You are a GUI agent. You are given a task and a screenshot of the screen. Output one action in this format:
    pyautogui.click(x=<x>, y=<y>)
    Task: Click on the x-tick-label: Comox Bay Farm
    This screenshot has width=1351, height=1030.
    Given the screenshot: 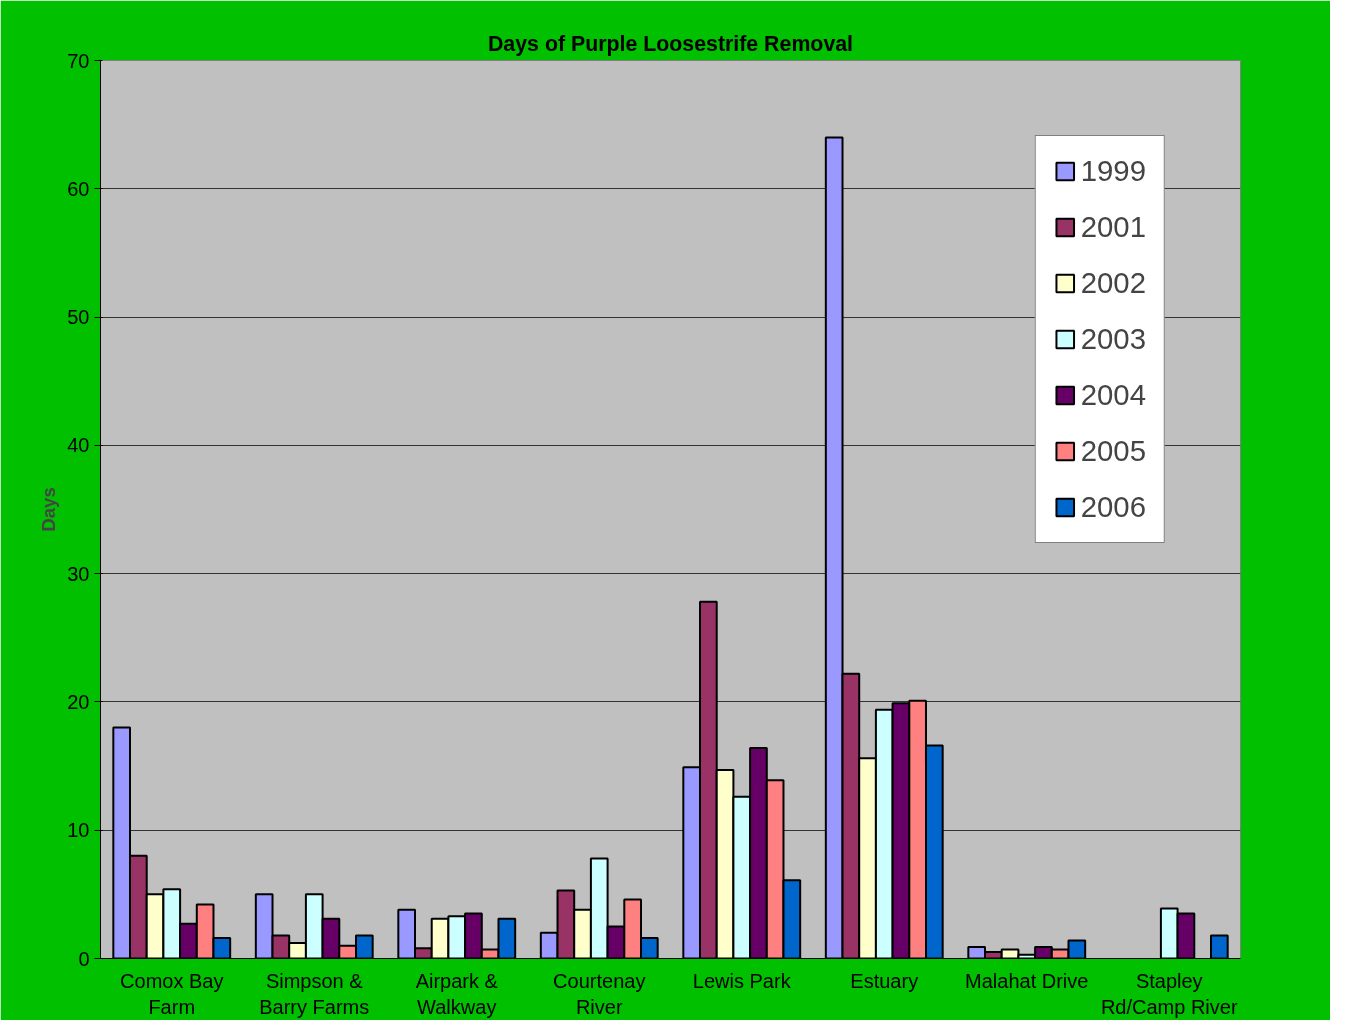 What is the action you would take?
    pyautogui.click(x=172, y=993)
    